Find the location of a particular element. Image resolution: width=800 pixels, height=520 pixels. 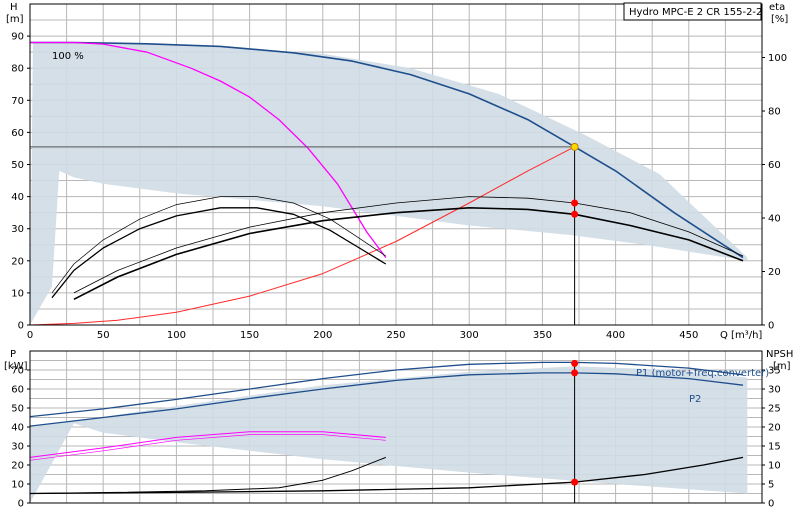

x-tick-label: 50 is located at coordinates (103, 335).